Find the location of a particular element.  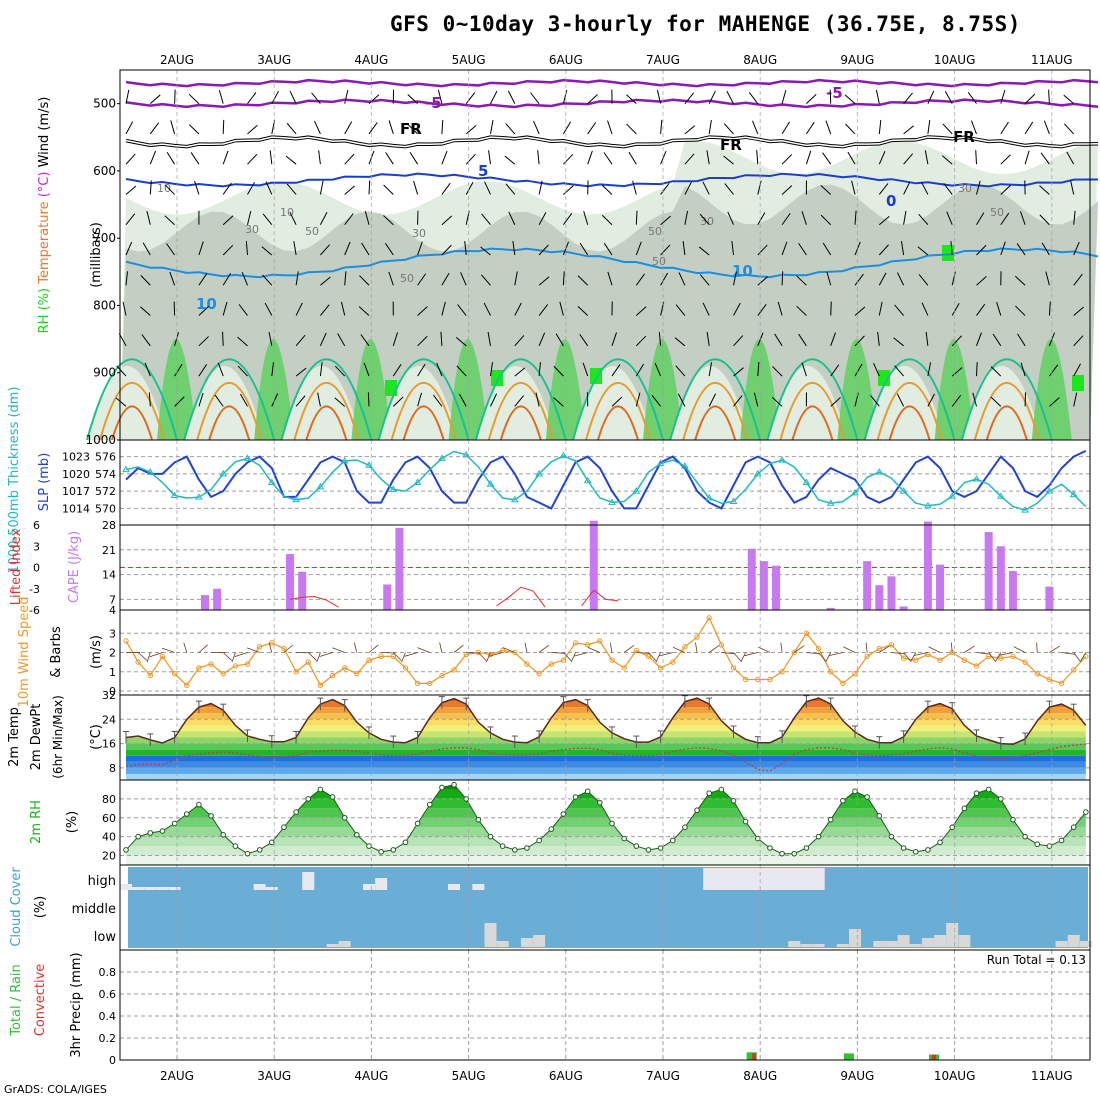

cloud-level-label: high is located at coordinates (102, 881).